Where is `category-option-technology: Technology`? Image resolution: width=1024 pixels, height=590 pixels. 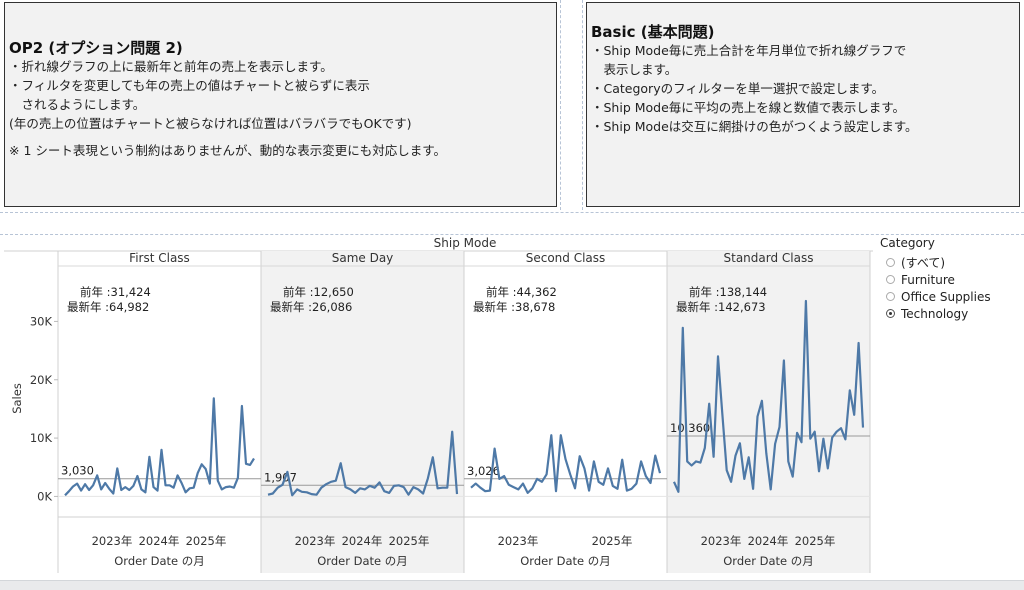 category-option-technology: Technology is located at coordinates (950, 313).